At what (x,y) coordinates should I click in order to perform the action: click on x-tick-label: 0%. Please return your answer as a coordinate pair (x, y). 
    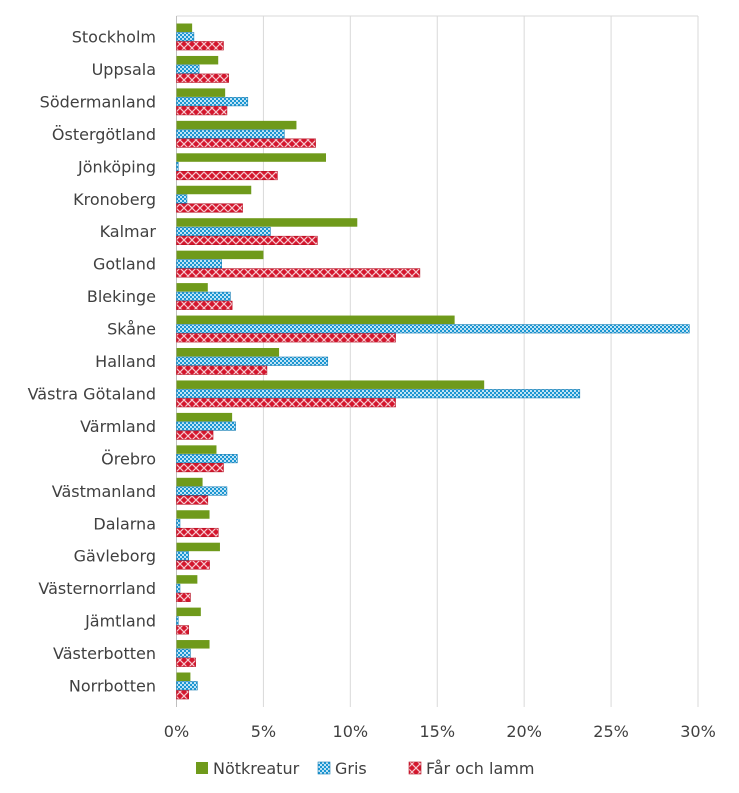
    Looking at the image, I should click on (176, 731).